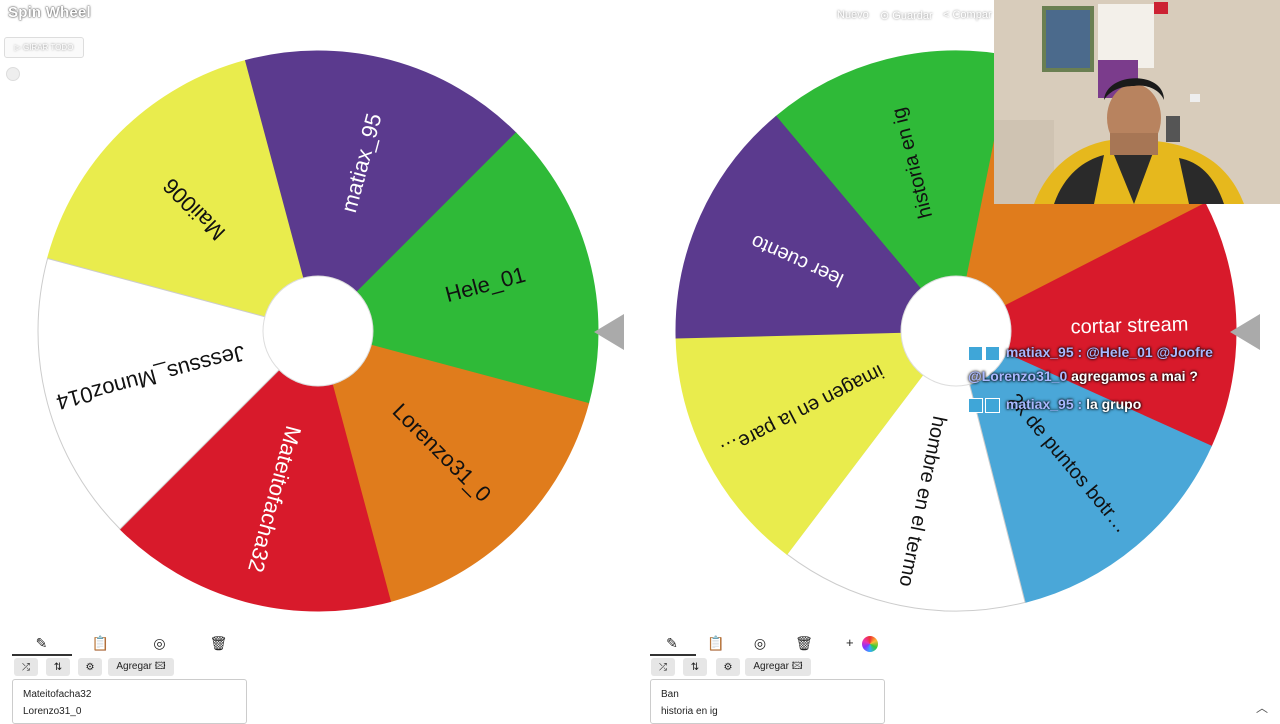  What do you see at coordinates (129, 701) in the screenshot?
I see `entries-textarea-left: Mateitofacha32 Lorenzo31_0` at bounding box center [129, 701].